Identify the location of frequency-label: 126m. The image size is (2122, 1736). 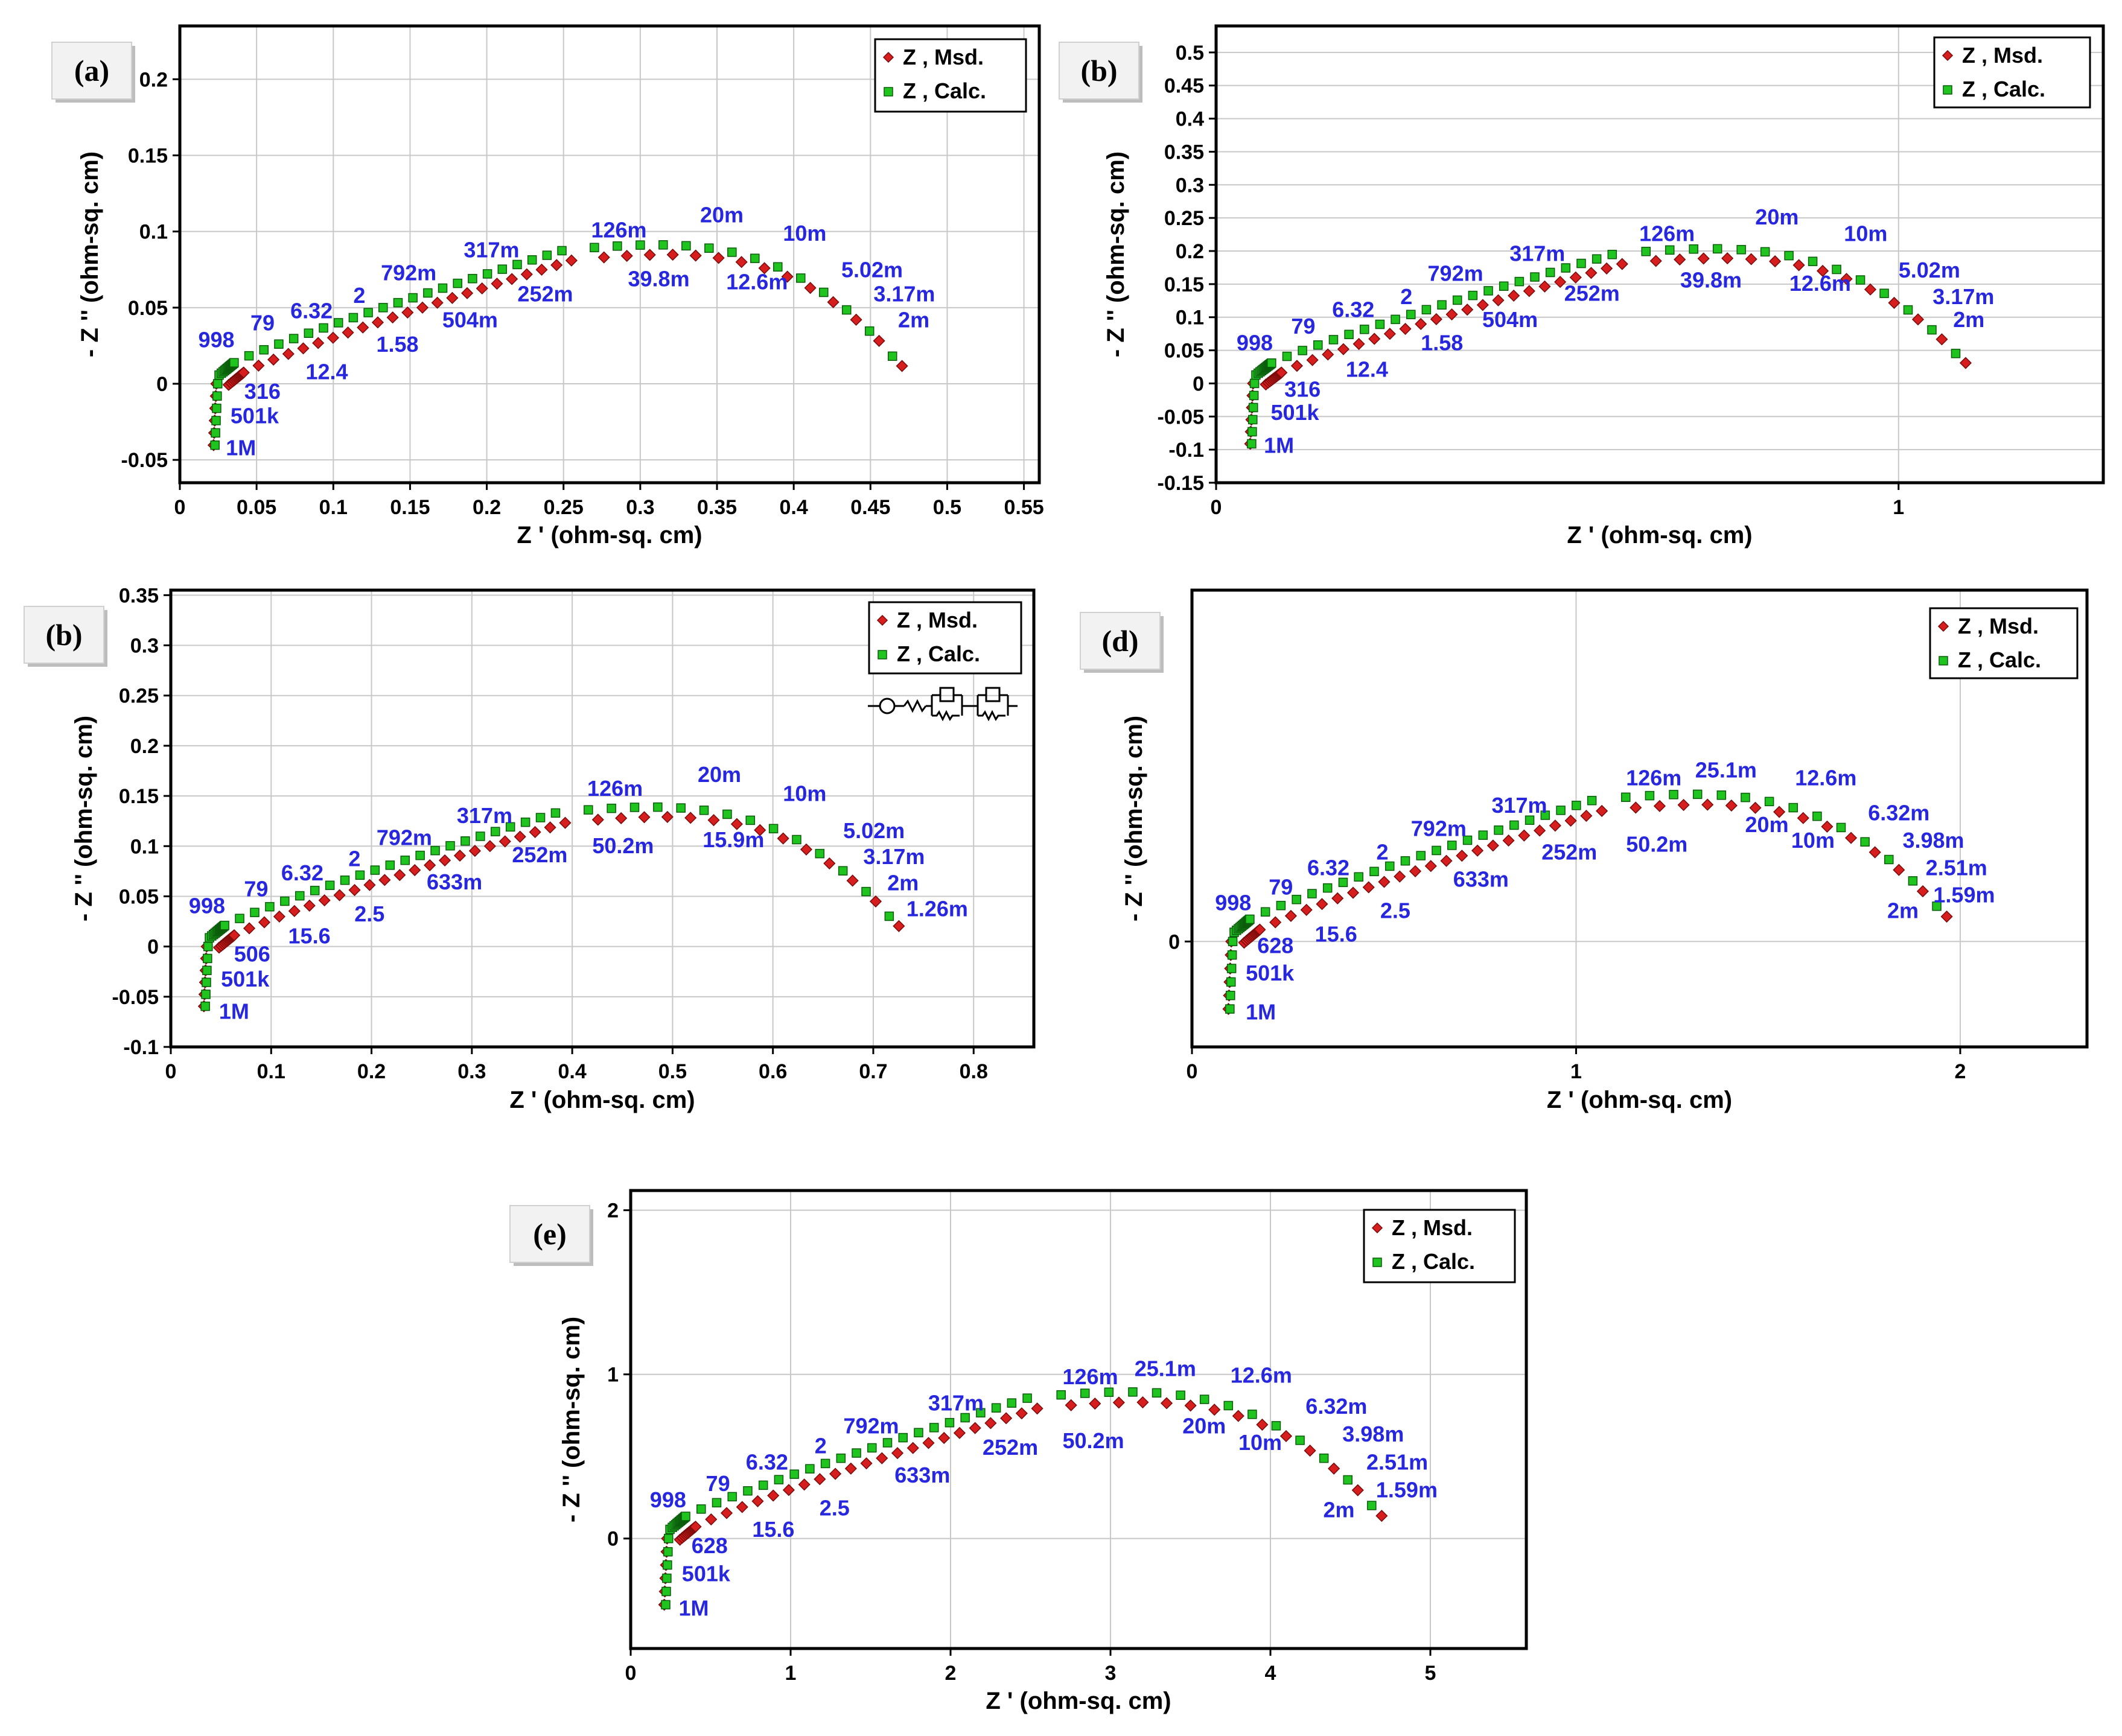
(615, 789).